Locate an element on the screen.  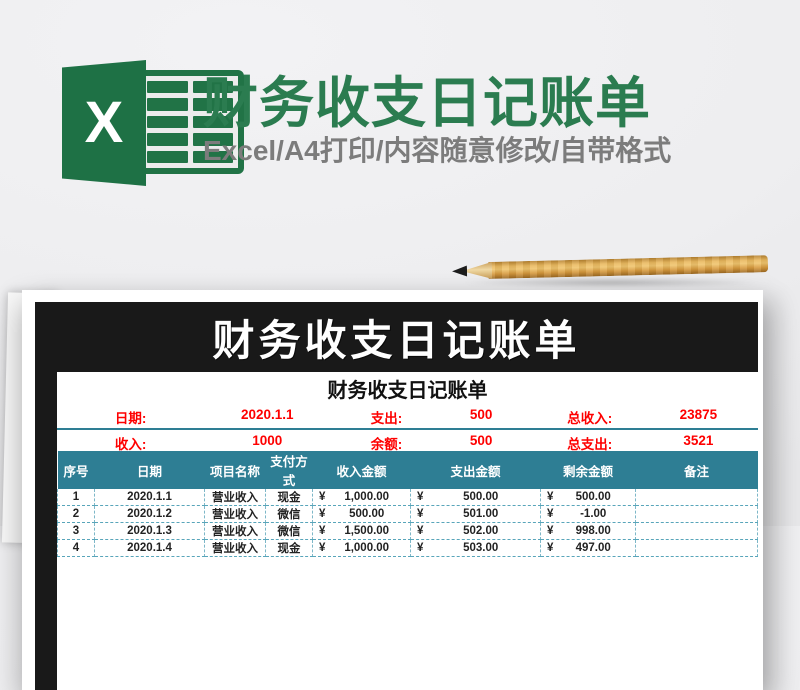
cell-balance: ¥500.00 is located at coordinates (588, 497).